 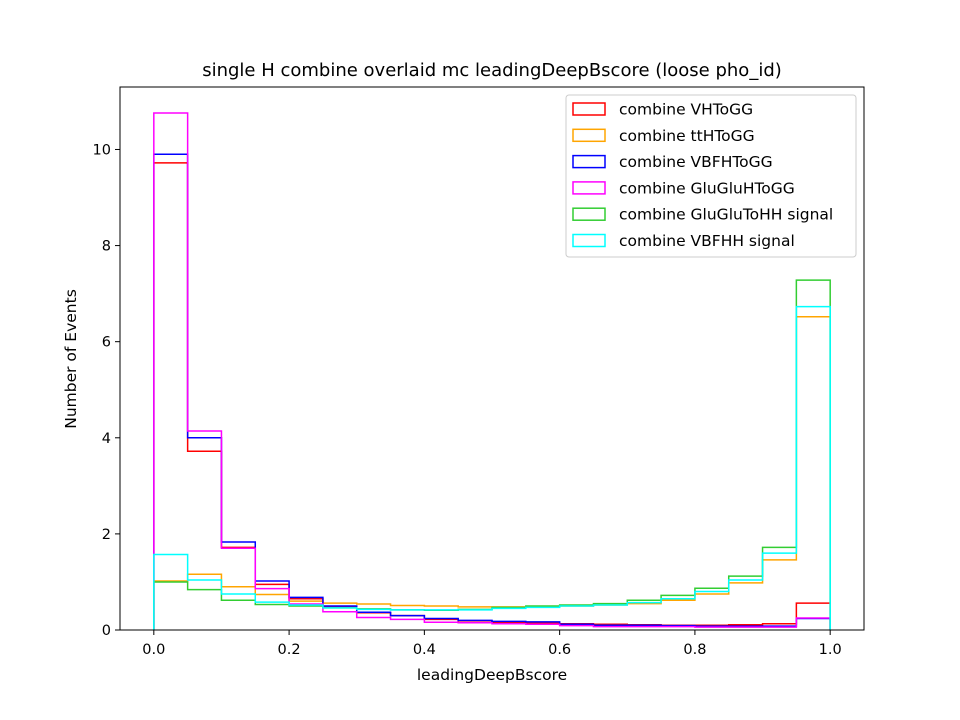 I want to click on x-tick-label-0: 0.0, so click(x=153, y=650).